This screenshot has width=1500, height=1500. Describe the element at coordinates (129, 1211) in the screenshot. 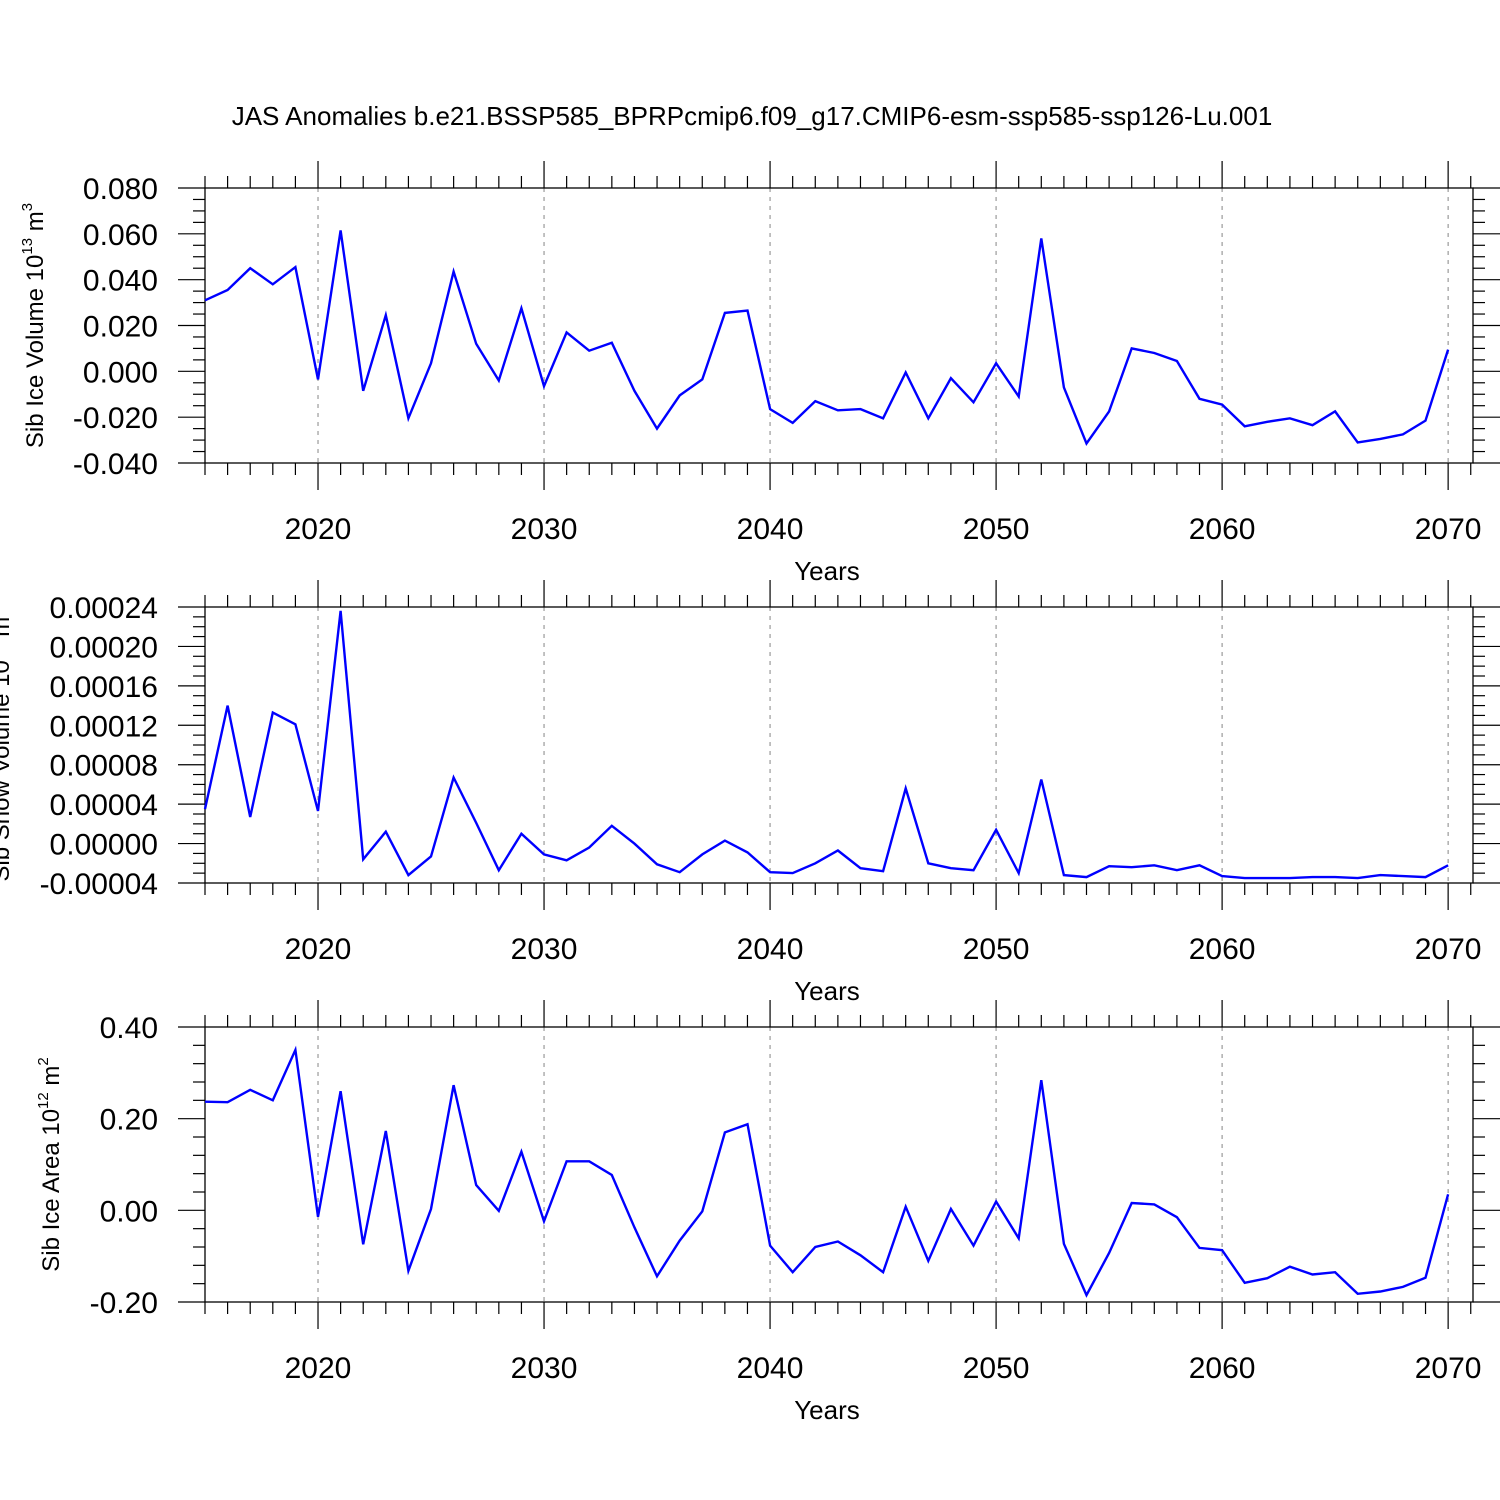

I see `y-tick-label: 0.00` at that location.